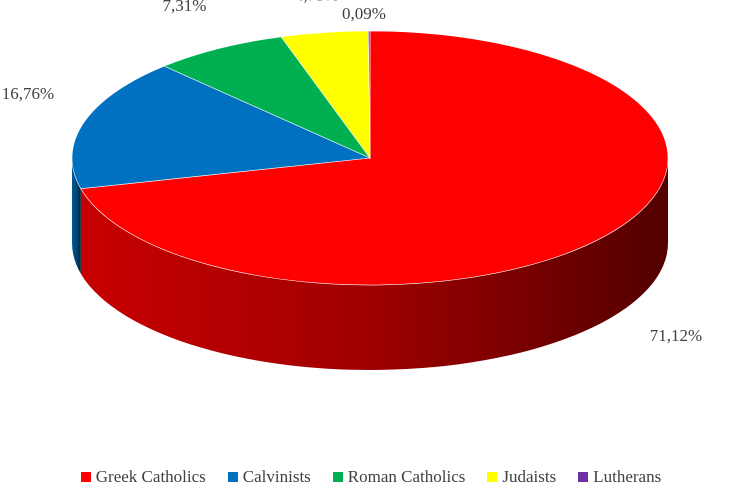 This screenshot has width=742, height=495. Describe the element at coordinates (676, 335) in the screenshot. I see `data-label-greek-catholics: 71,12%` at that location.